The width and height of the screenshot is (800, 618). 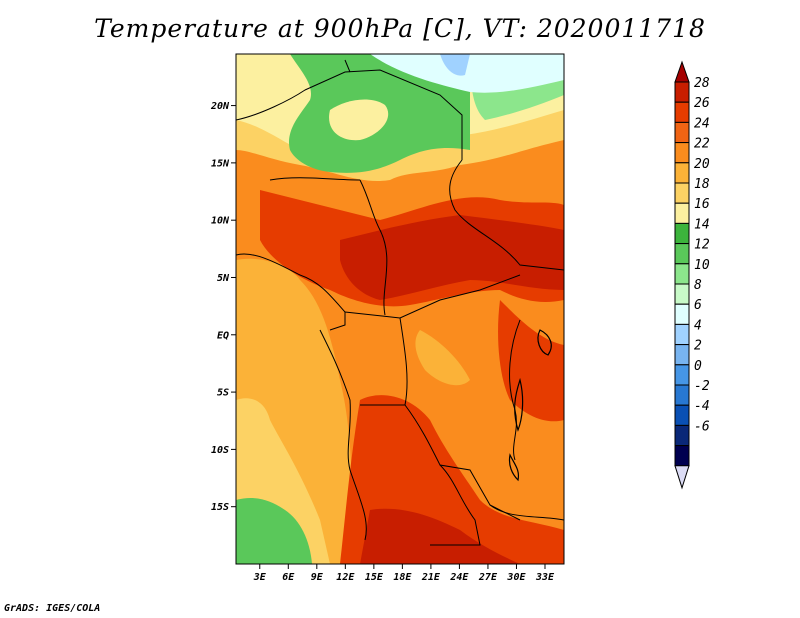 I want to click on colorbar-label: 28, so click(x=702, y=83).